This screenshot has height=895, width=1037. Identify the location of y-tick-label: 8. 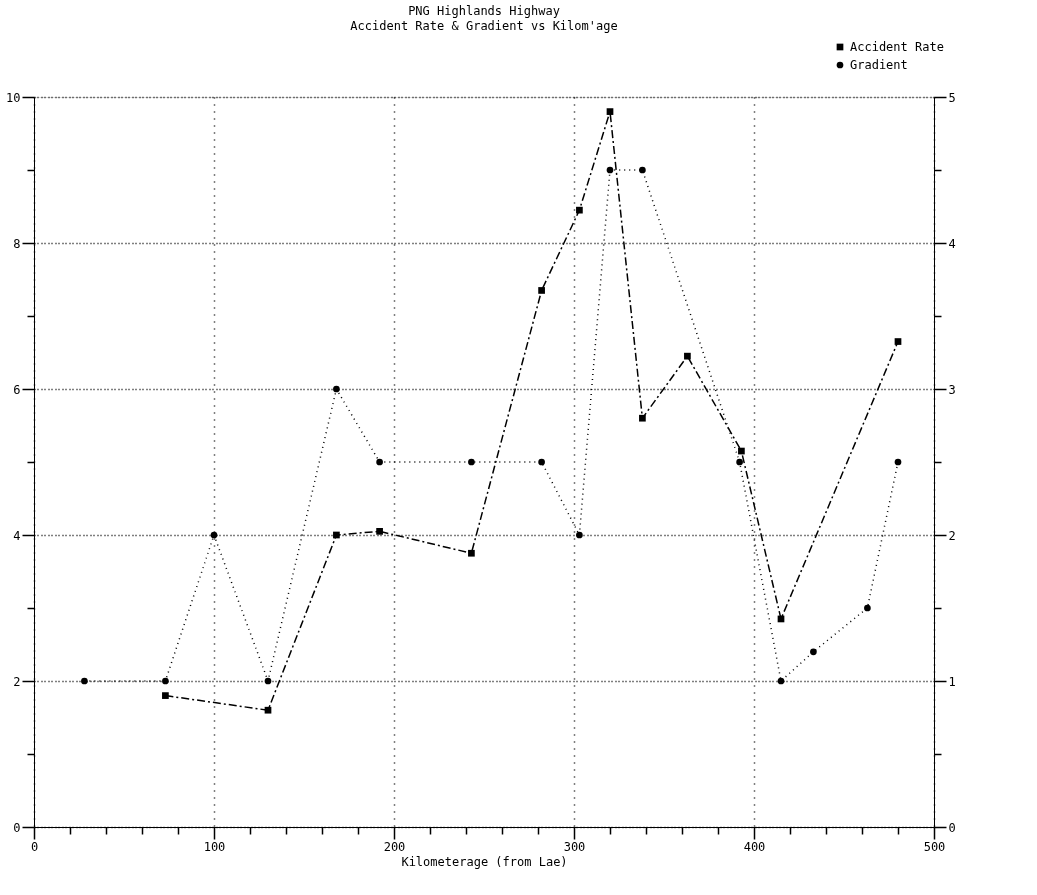
(17, 243).